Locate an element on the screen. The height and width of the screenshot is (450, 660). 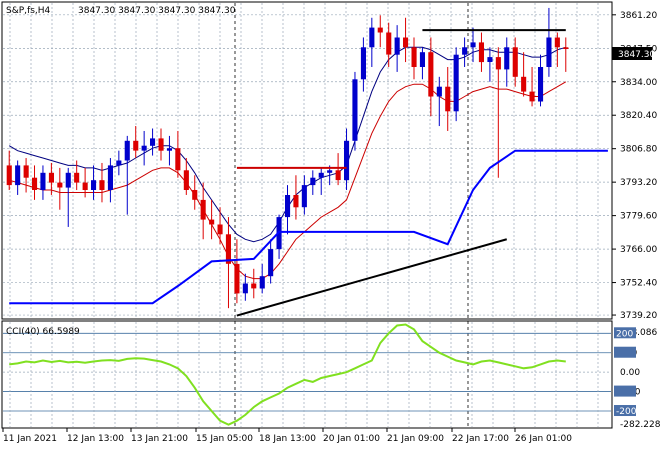
cci-axis: 258.0861000.00-100-282.2286200-200 is located at coordinates (637, 378).